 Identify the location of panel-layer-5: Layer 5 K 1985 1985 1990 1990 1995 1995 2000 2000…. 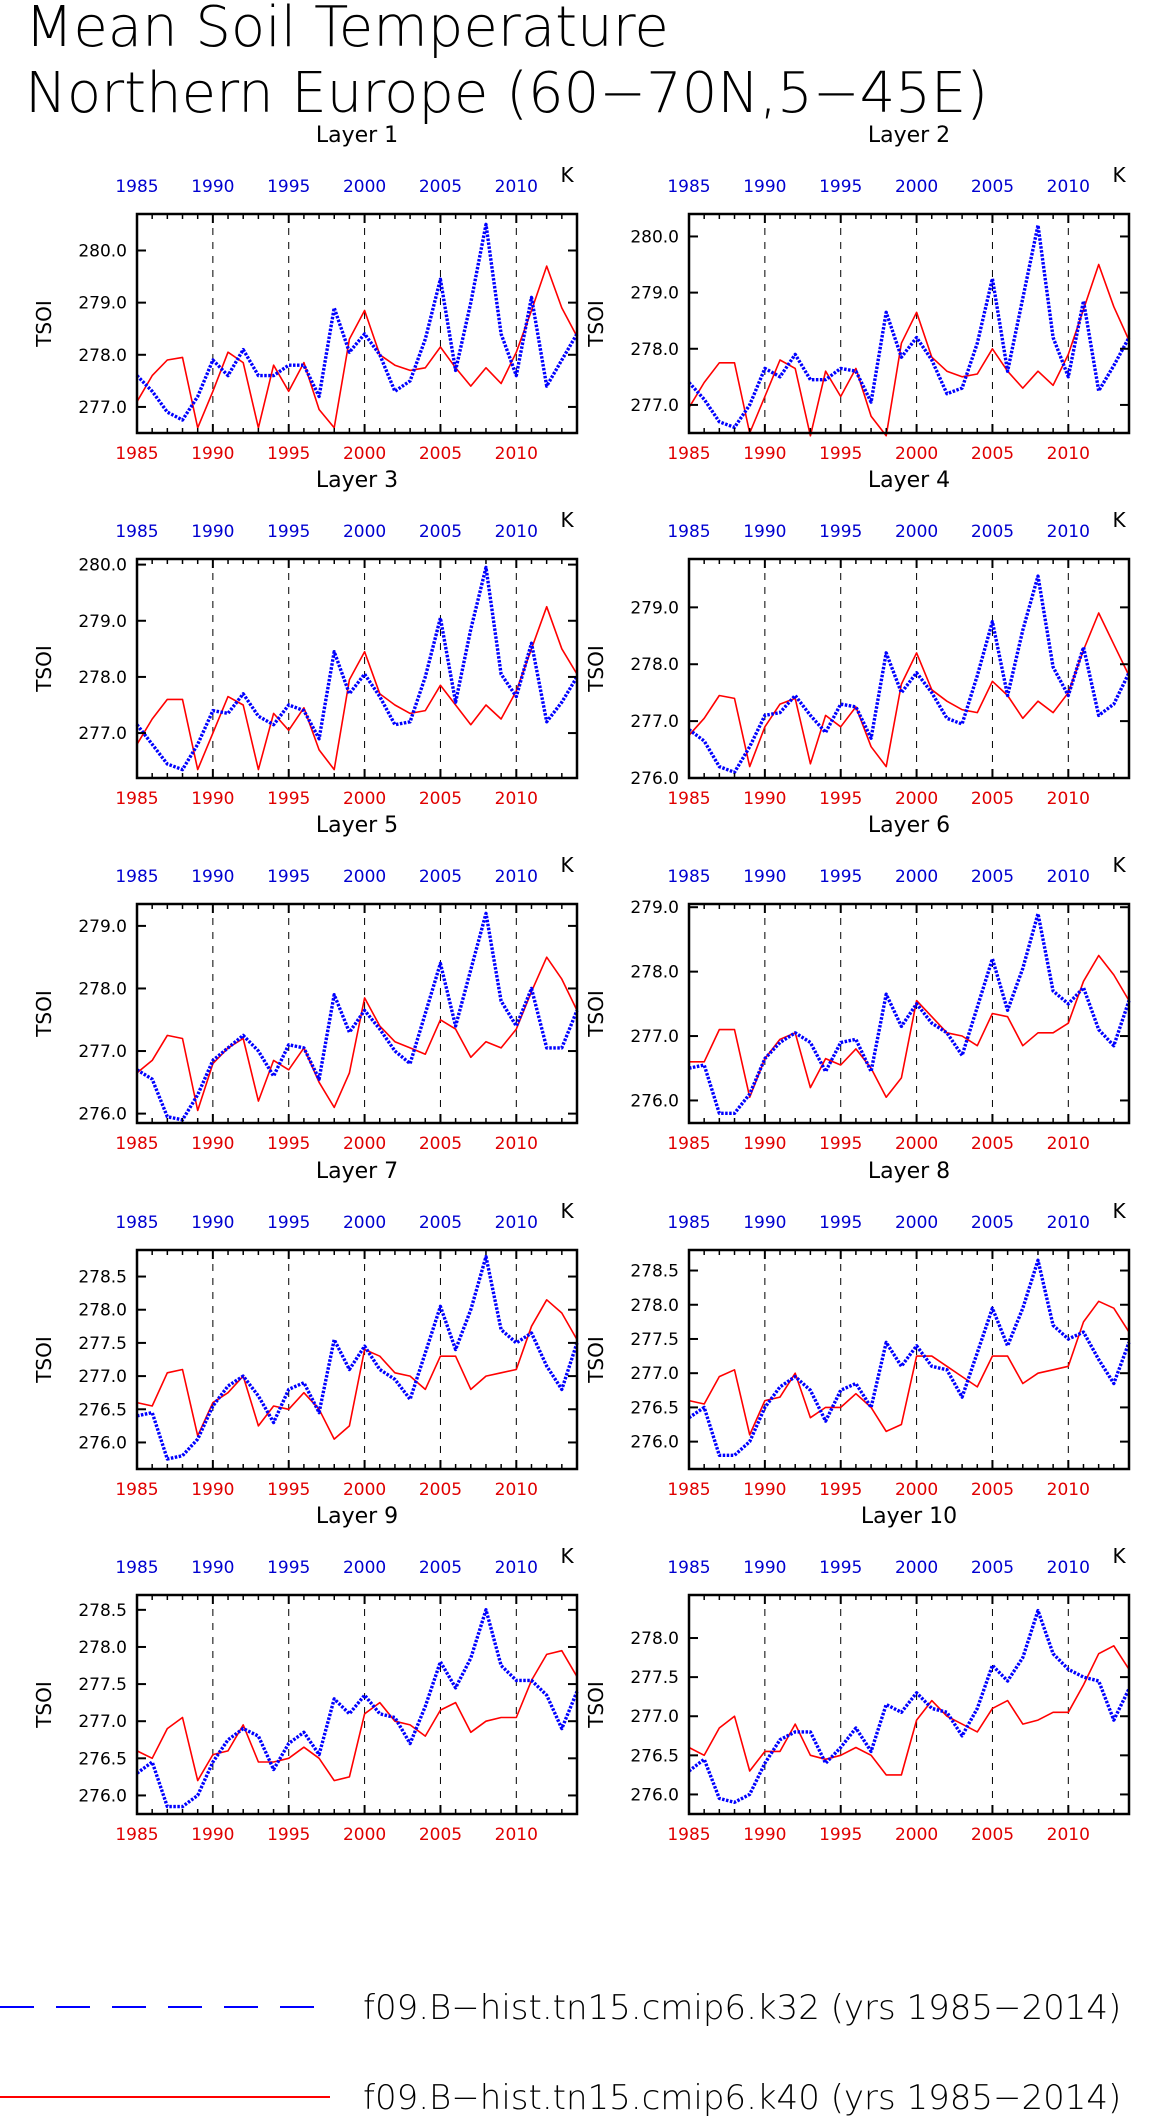
(305, 983).